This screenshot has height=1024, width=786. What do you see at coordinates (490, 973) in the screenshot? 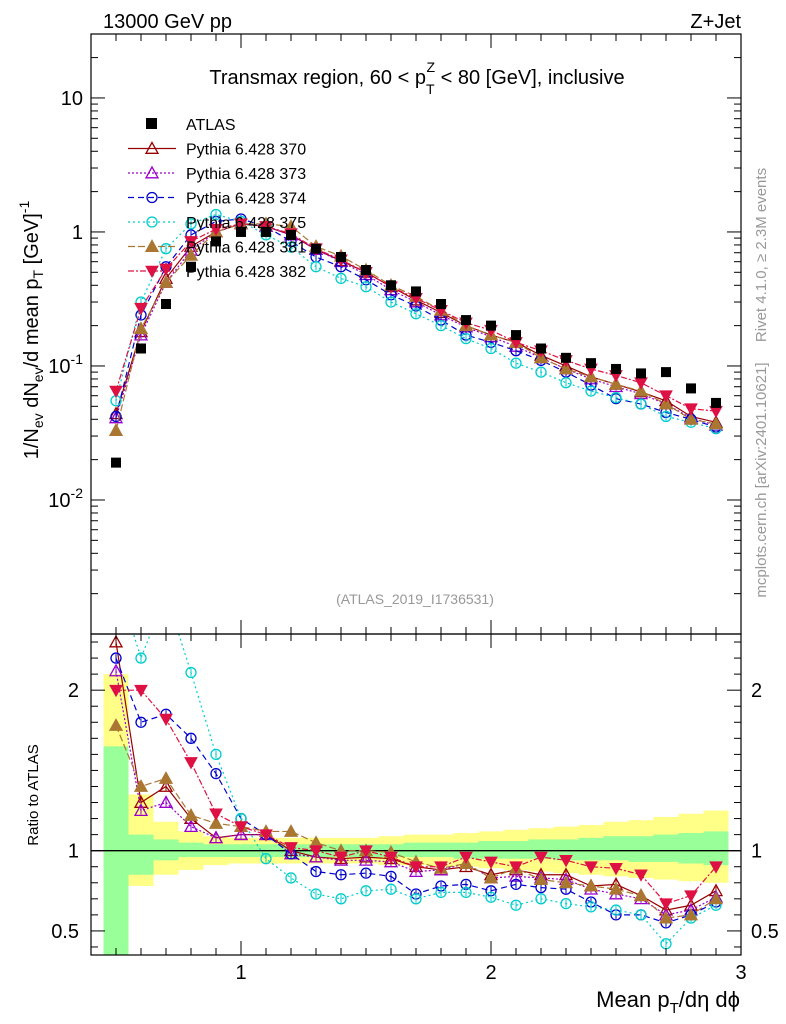
I see `x-tick-label: 2` at bounding box center [490, 973].